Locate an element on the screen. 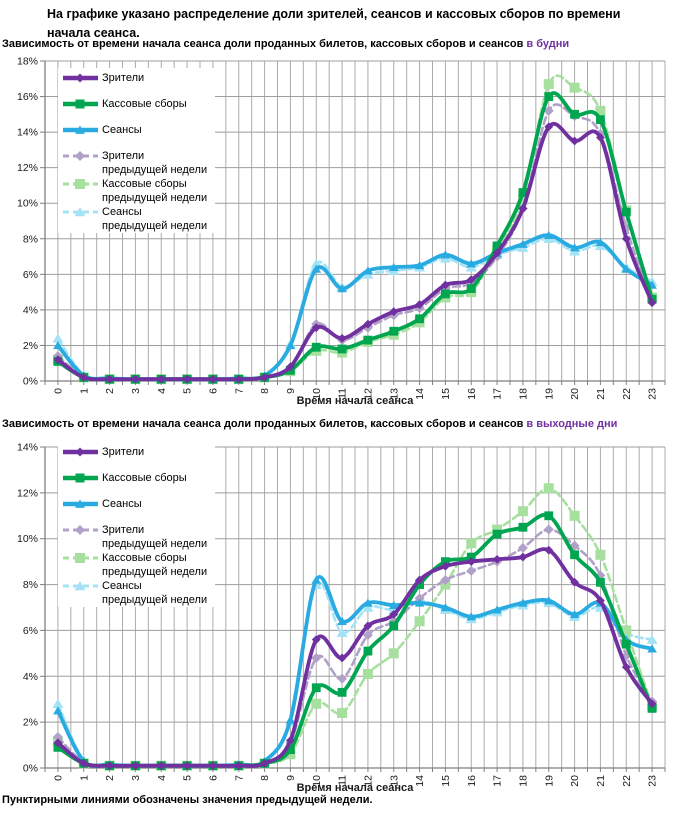 The width and height of the screenshot is (675, 814). x-tick-label: 3 is located at coordinates (136, 391).